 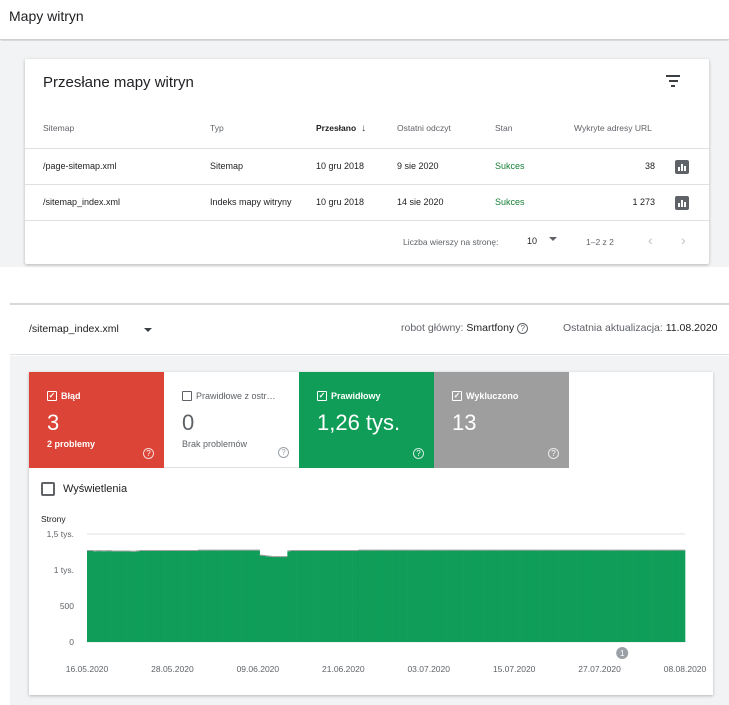 I want to click on tile-error: ✓ Błąd 3 2 problemy ?, so click(x=96, y=420).